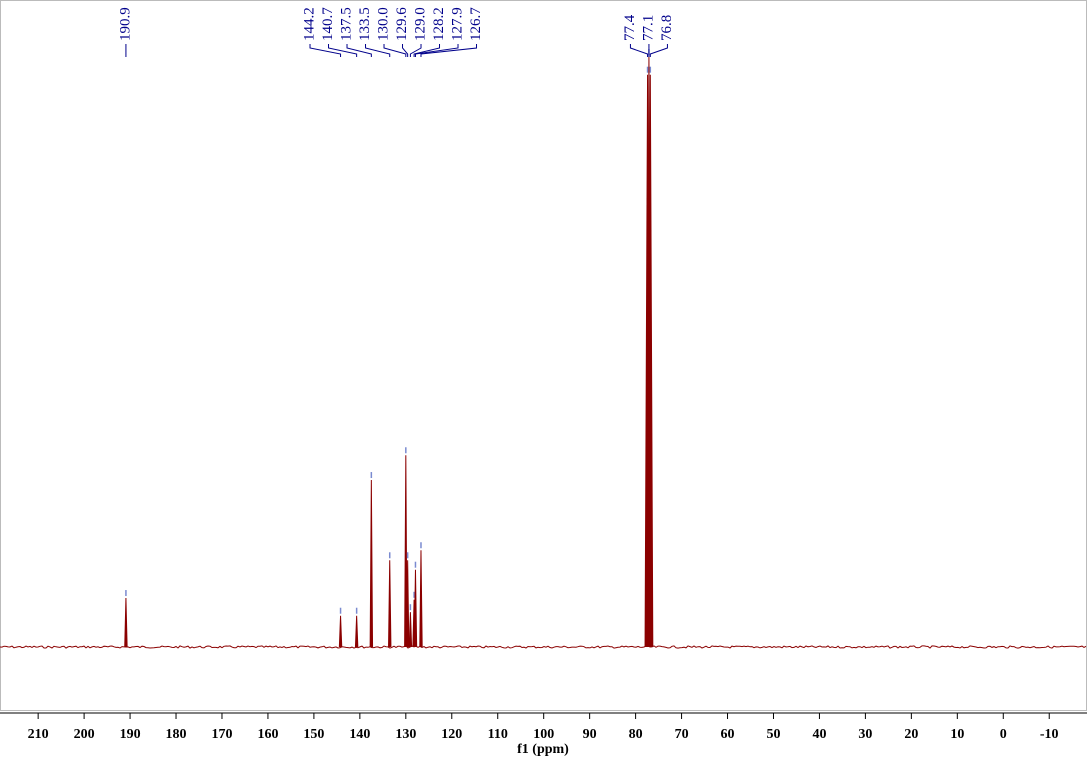 The image size is (1088, 760). I want to click on x-tick-label: 160, so click(267, 734).